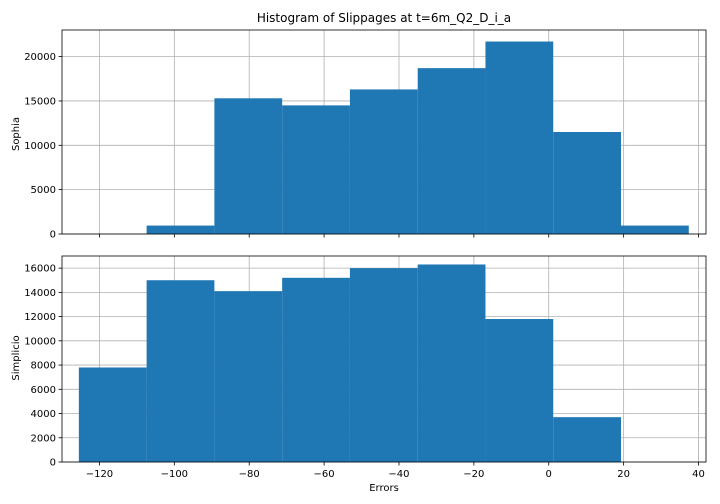  What do you see at coordinates (43, 438) in the screenshot?
I see `y-tick-label: 2000` at bounding box center [43, 438].